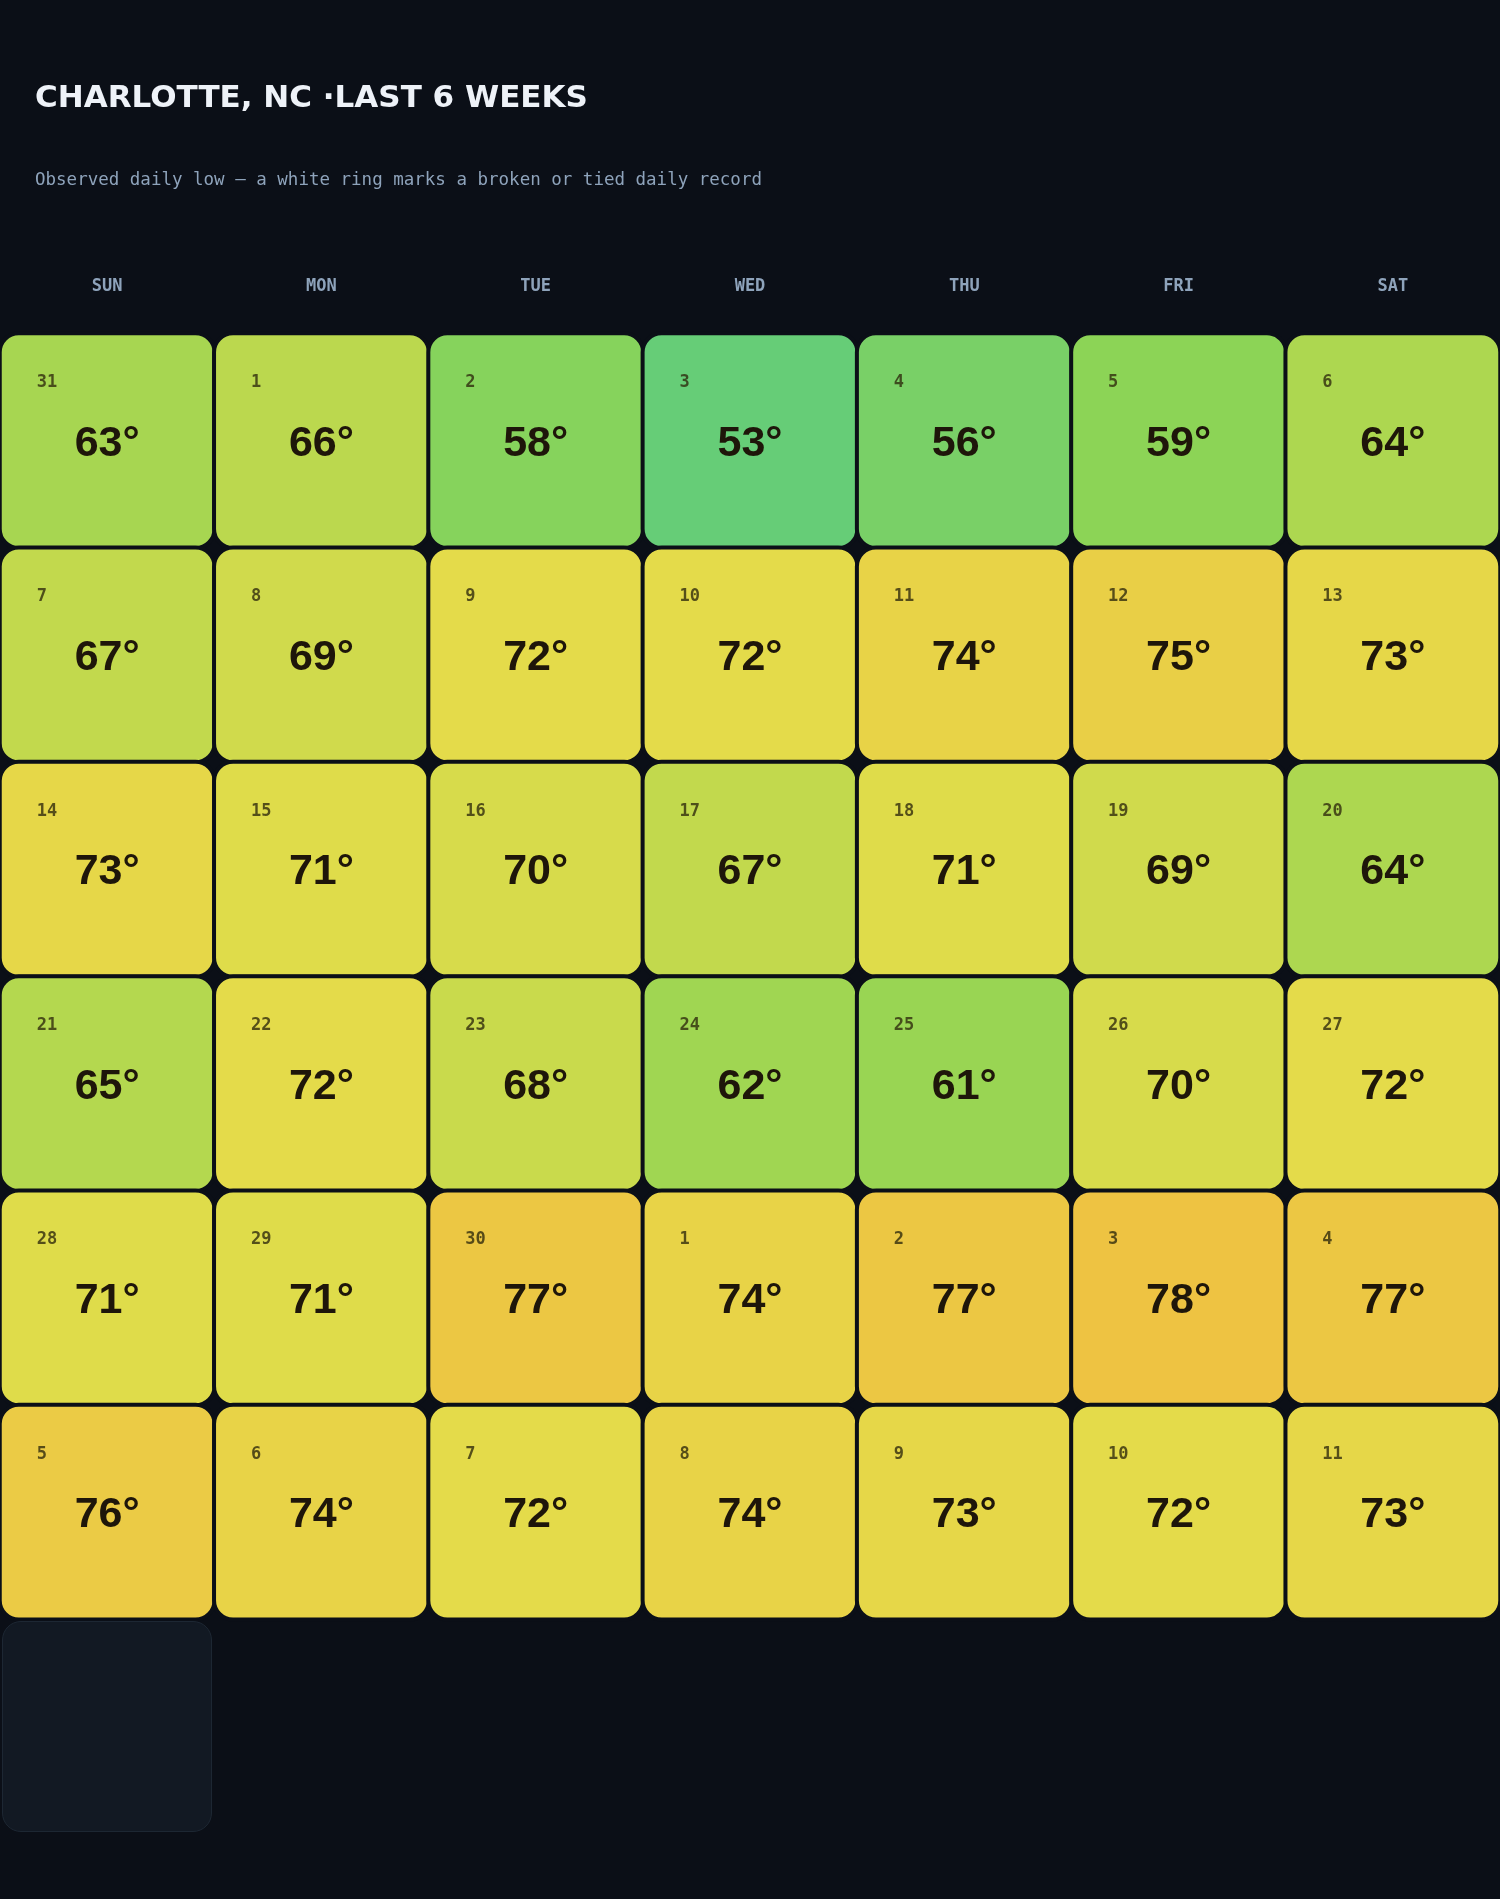  What do you see at coordinates (964, 1083) in the screenshot?
I see `data-label: 61°` at bounding box center [964, 1083].